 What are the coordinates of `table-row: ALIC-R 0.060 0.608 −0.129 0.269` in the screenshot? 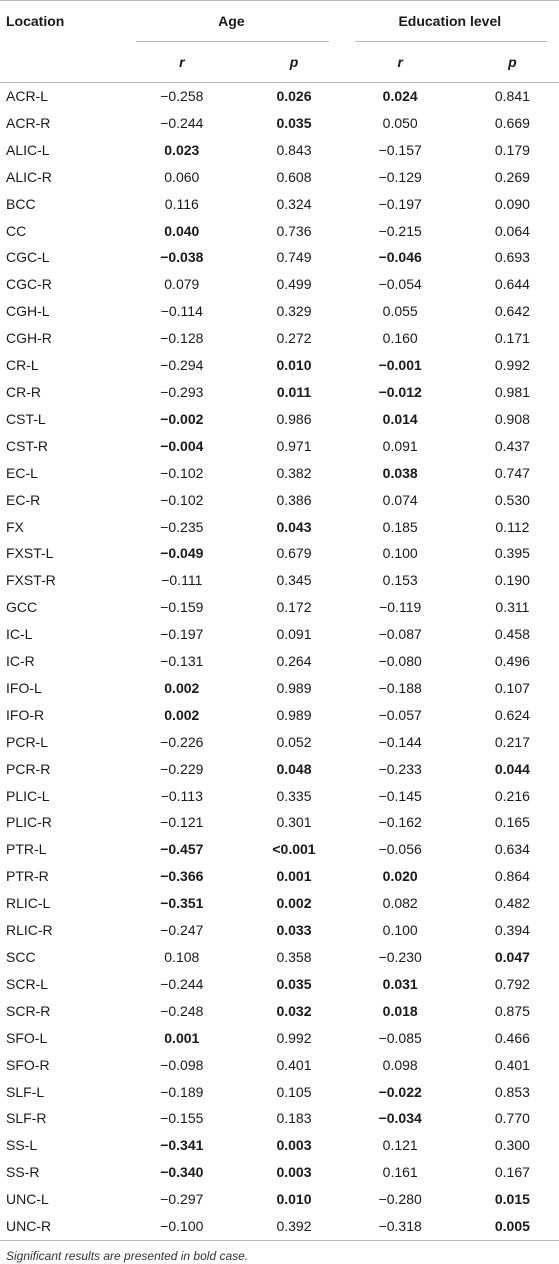 It's located at (279, 177).